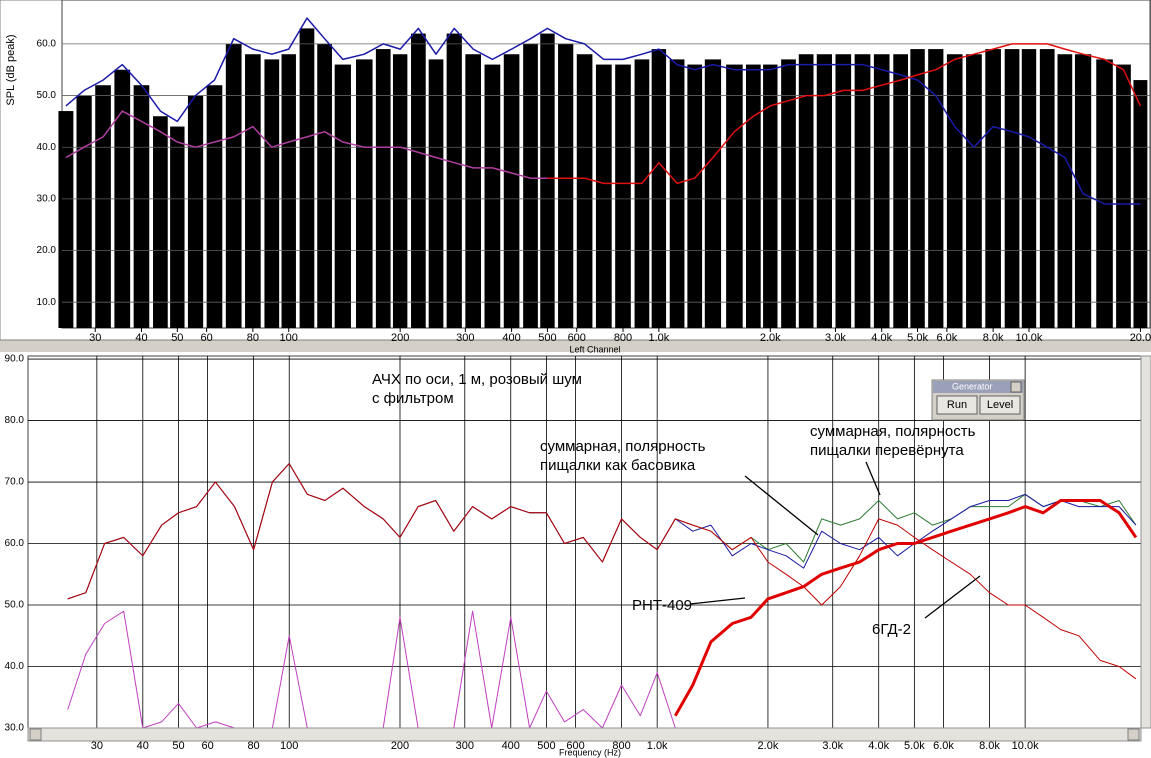  Describe the element at coordinates (35, 734) in the screenshot. I see `scroll-left` at that location.